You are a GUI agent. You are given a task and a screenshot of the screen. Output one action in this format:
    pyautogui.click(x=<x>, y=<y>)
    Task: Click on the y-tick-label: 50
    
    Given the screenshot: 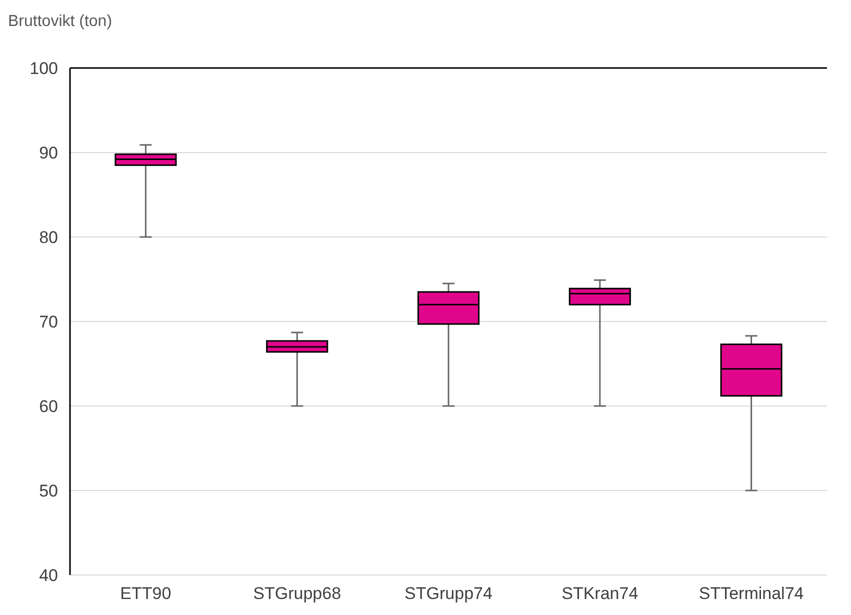 What is the action you would take?
    pyautogui.click(x=48, y=490)
    